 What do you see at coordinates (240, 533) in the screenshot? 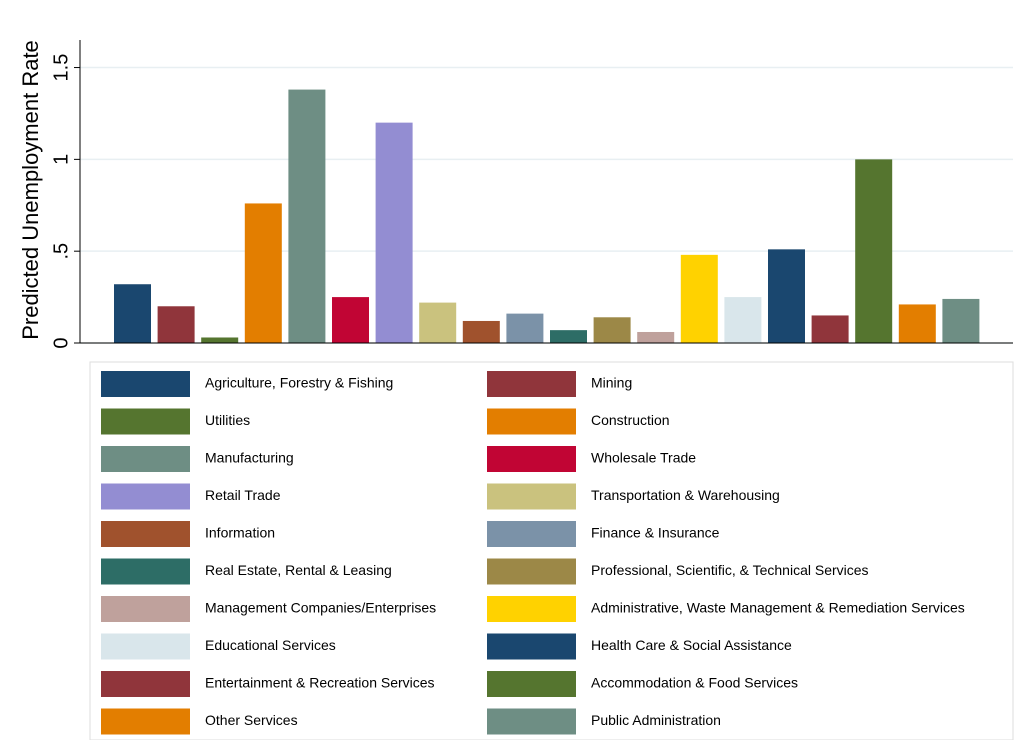
I see `legend-label: Information` at bounding box center [240, 533].